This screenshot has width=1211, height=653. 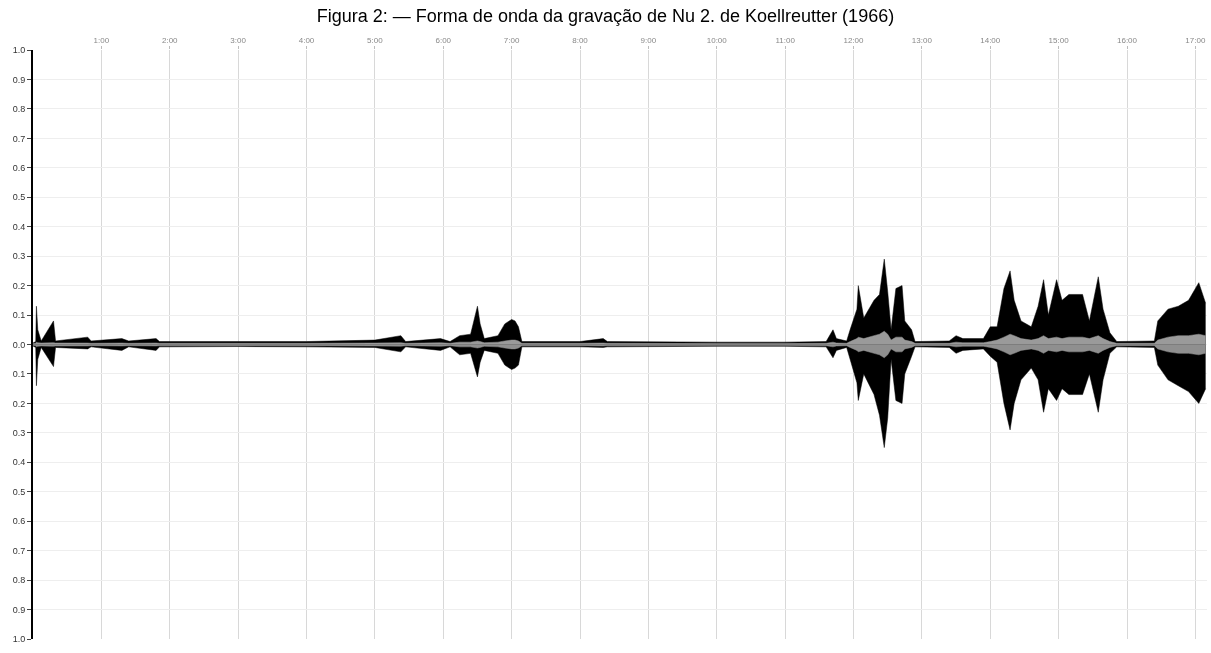 What do you see at coordinates (1127, 40) in the screenshot?
I see `x-tick-label: 16:00` at bounding box center [1127, 40].